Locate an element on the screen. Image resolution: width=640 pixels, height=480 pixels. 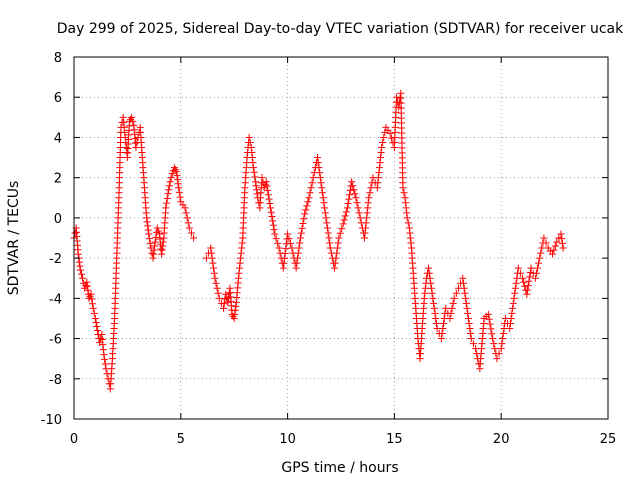
y-tick-label: 2 is located at coordinates (58, 179).